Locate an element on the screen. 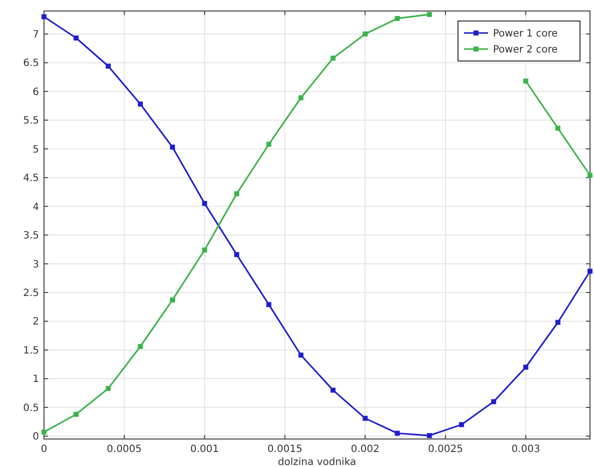  x-tick-label: 0.001 is located at coordinates (204, 449).